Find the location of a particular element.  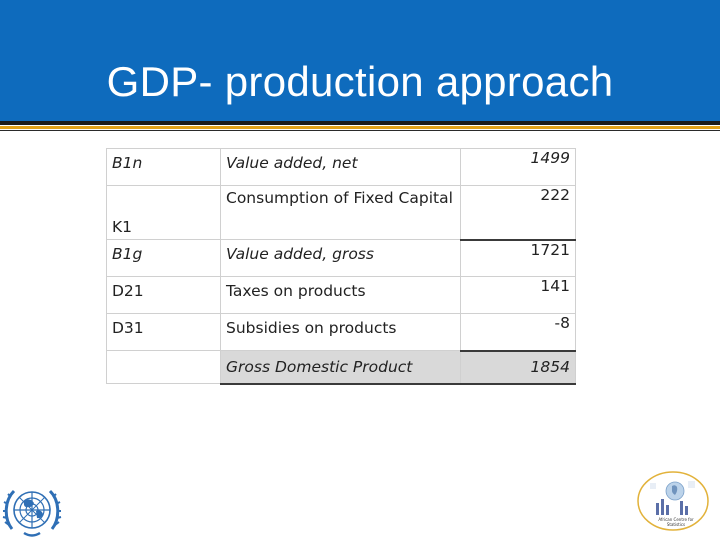

statistics-logo-caption: African Centre for Statistics is located at coordinates (676, 522).